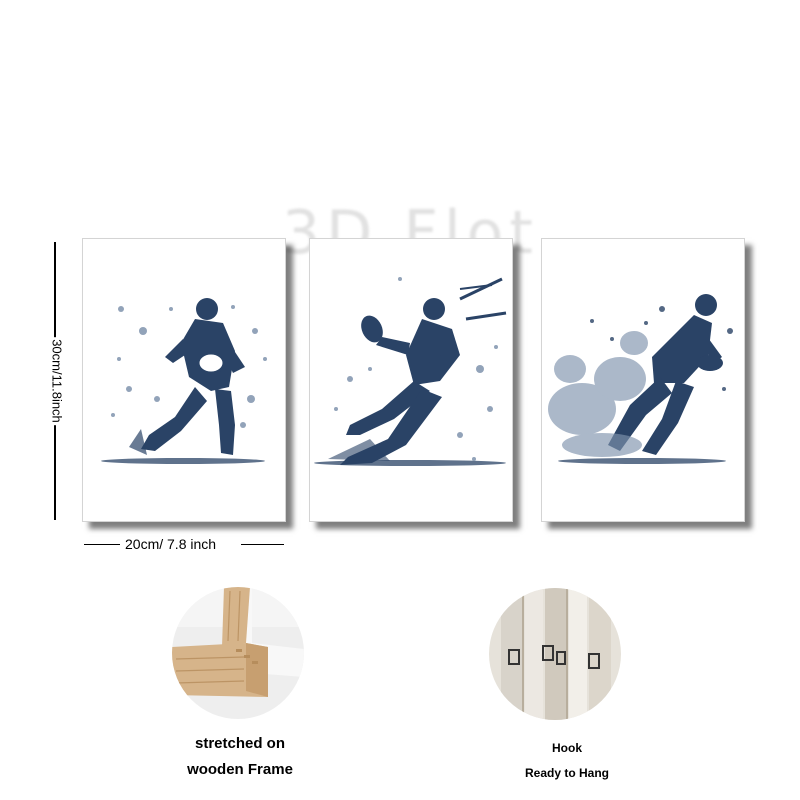  Describe the element at coordinates (640, 379) in the screenshot. I see `rugby-player-sprinting-illustration` at that location.